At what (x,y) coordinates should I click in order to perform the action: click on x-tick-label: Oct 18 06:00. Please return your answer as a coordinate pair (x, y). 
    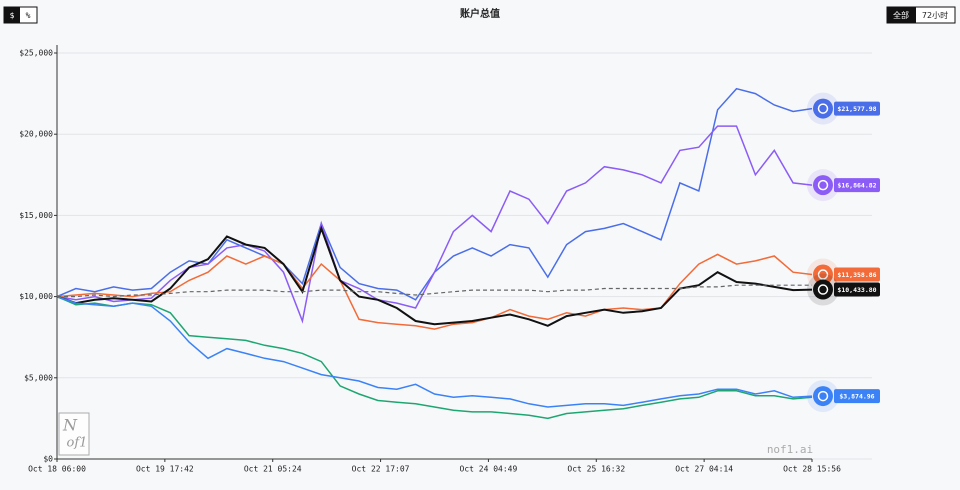
    Looking at the image, I should click on (57, 469).